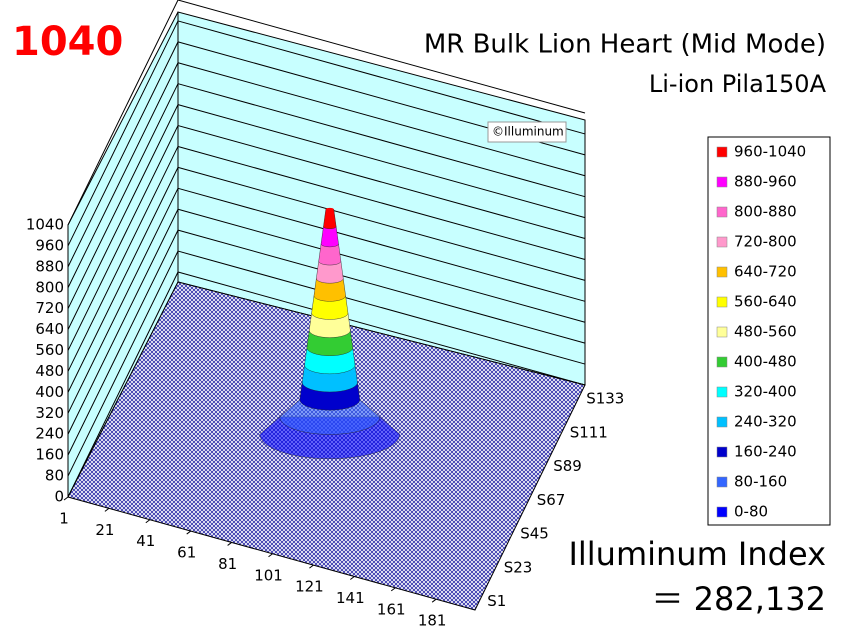 This screenshot has height=642, width=856. Describe the element at coordinates (551, 500) in the screenshot. I see `y-tick-label: S67` at that location.